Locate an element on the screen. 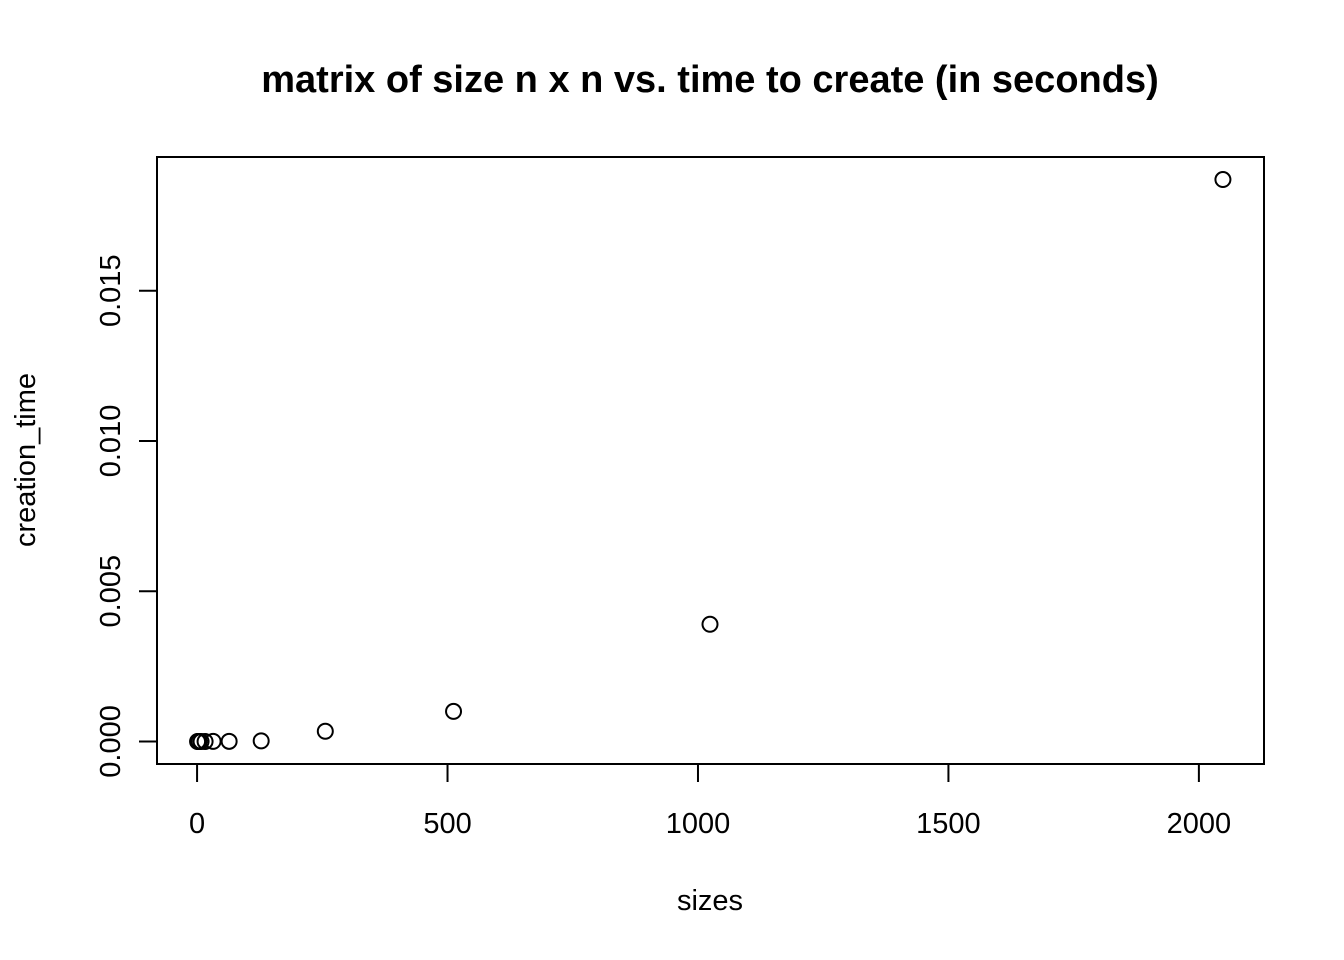 This screenshot has height=960, width=1344. x-tick-label: 1500 is located at coordinates (948, 824).